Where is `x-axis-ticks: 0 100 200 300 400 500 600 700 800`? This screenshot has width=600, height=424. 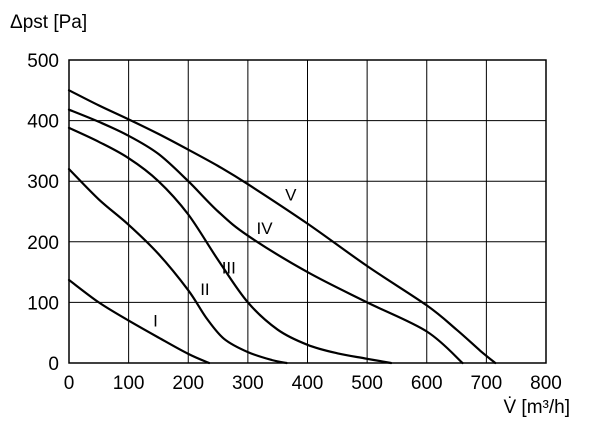
x-axis-ticks: 0 100 200 300 400 500 600 700 800 is located at coordinates (313, 383).